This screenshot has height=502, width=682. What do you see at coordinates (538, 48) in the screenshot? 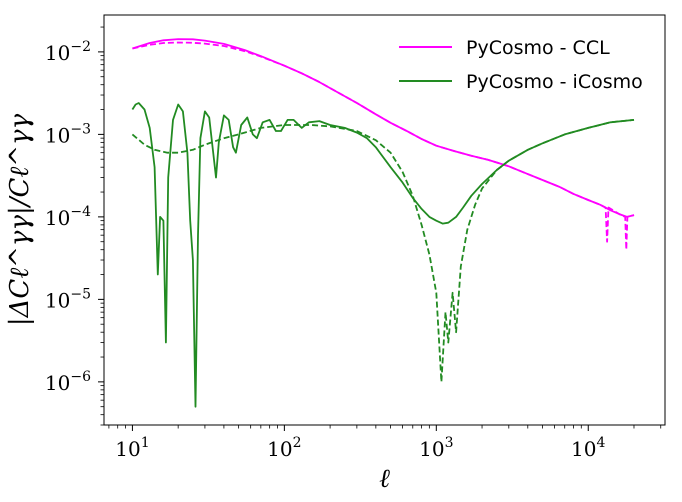
I see `legend-label-pycosmo-ccl: PyCosmo - CCL` at bounding box center [538, 48].